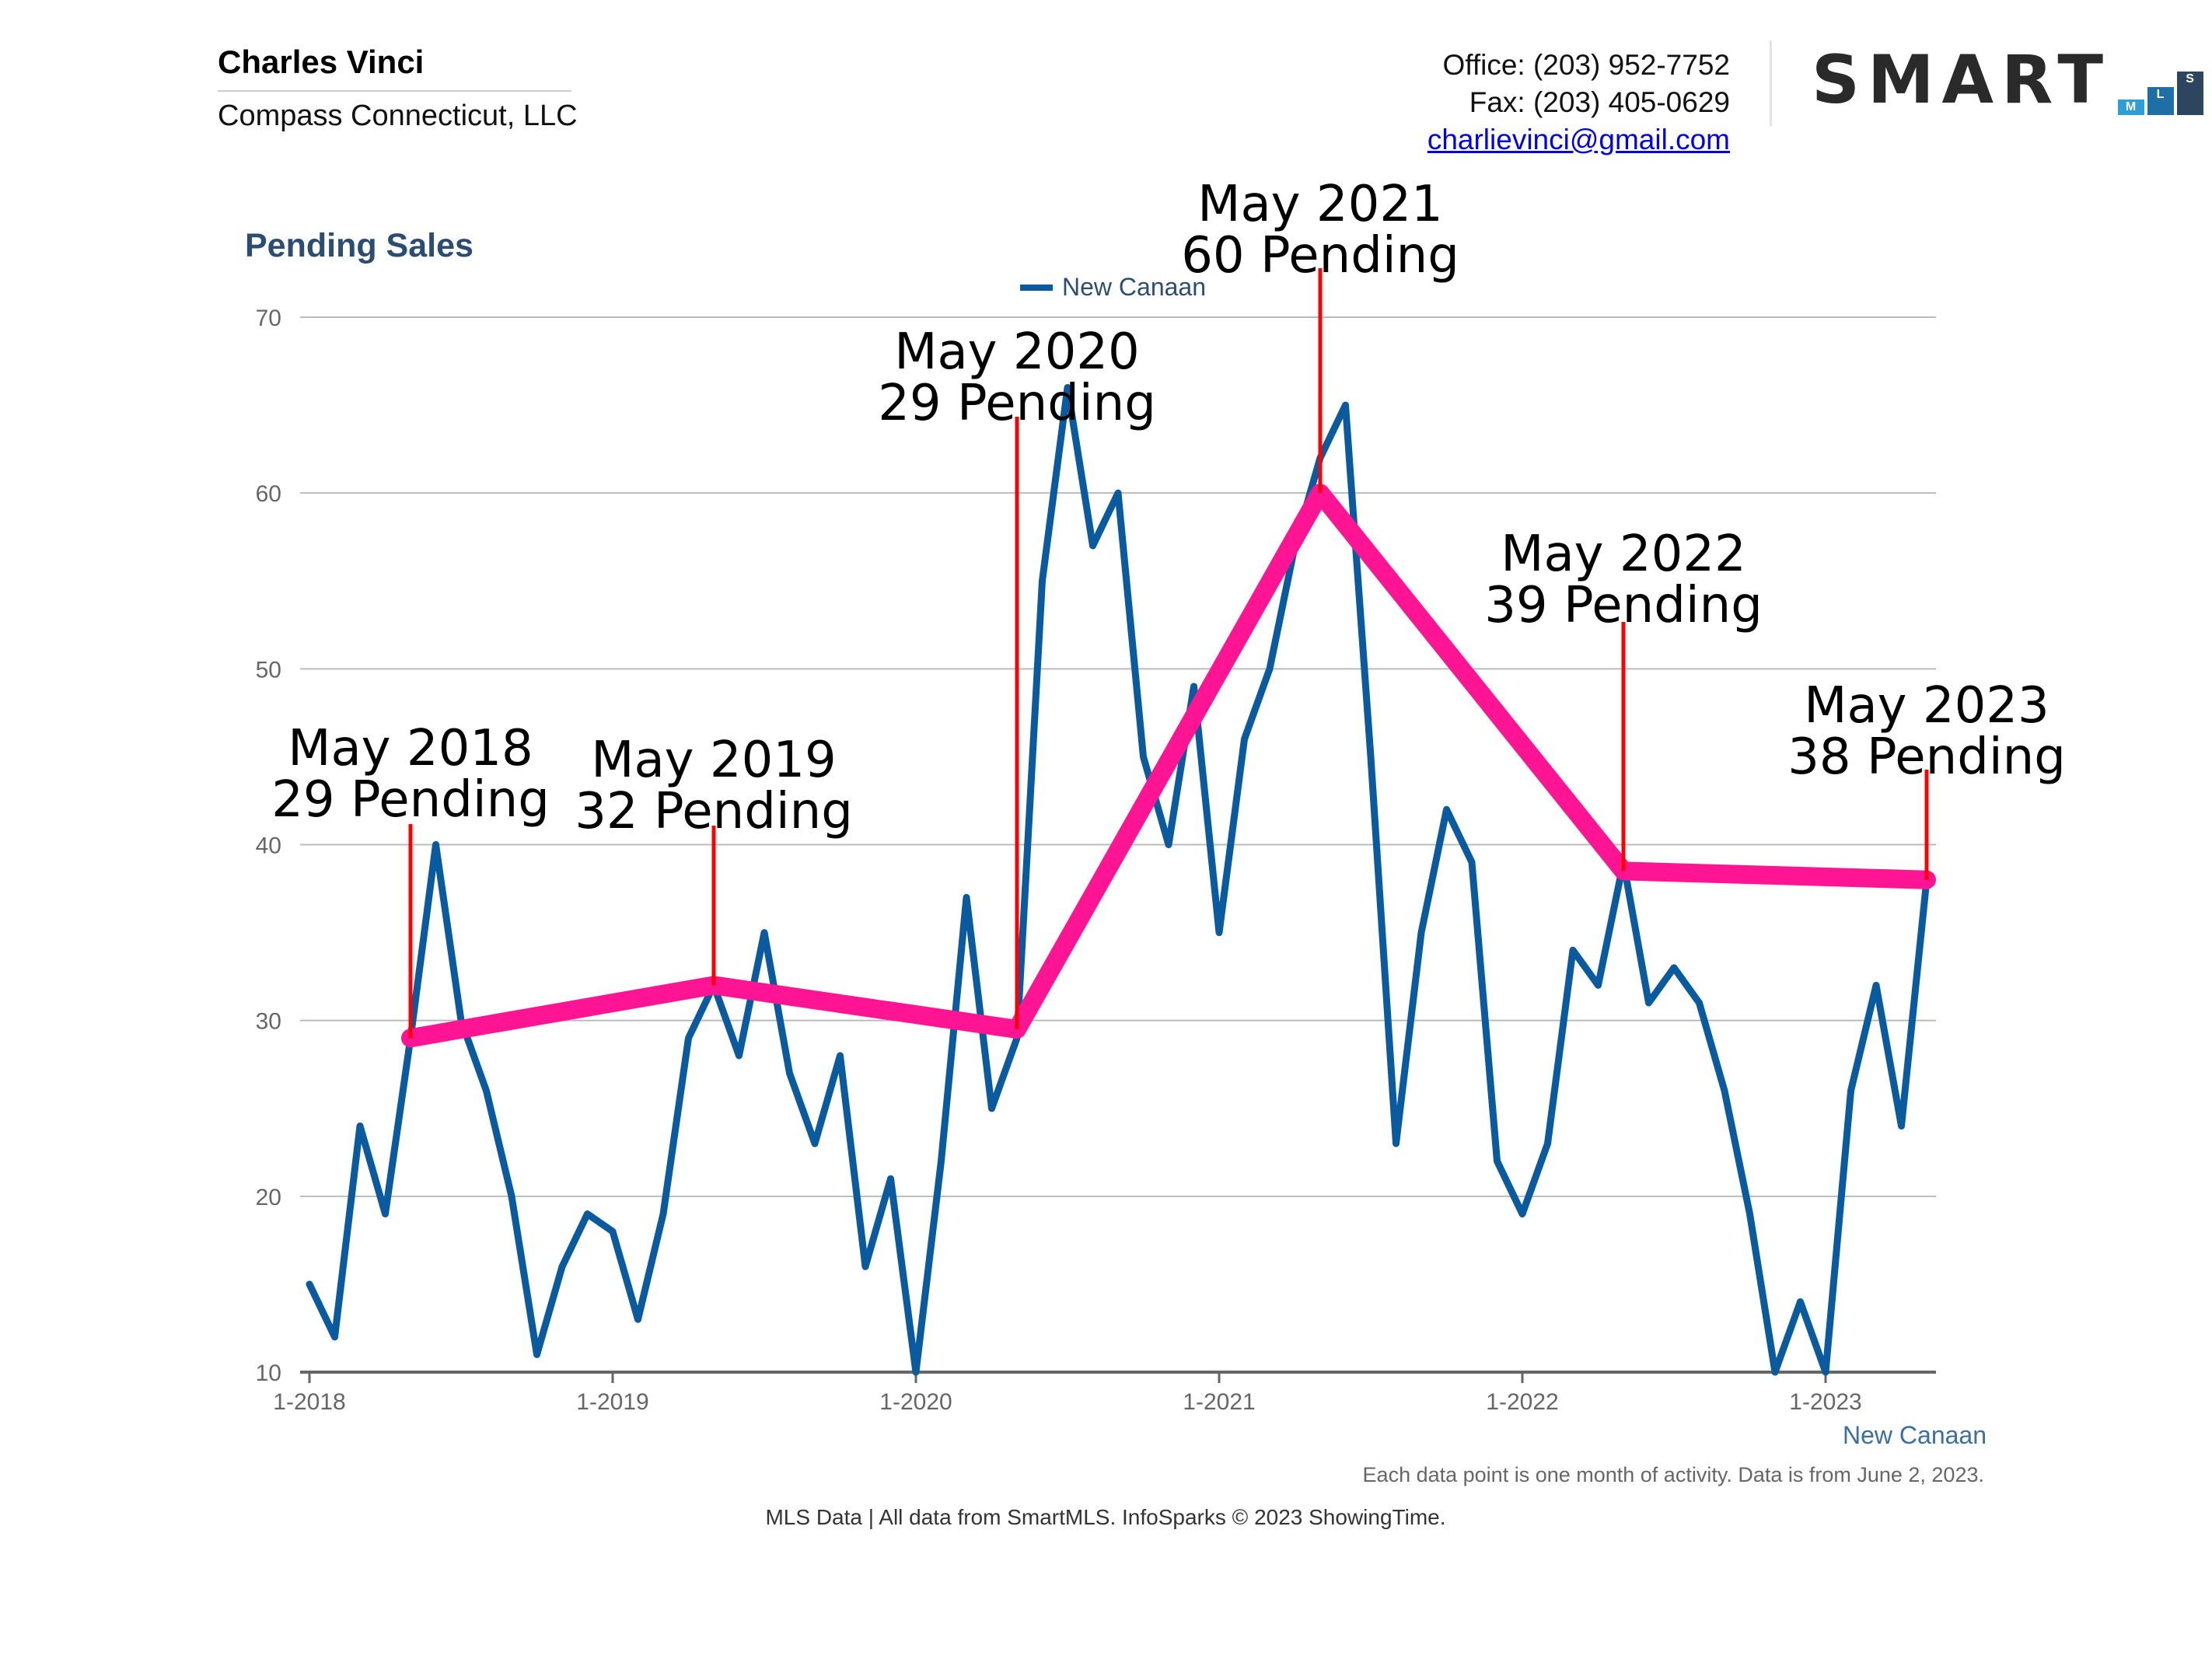 This screenshot has width=2212, height=1659. Describe the element at coordinates (714, 812) in the screenshot. I see `annotation-count: 32 Pending` at that location.